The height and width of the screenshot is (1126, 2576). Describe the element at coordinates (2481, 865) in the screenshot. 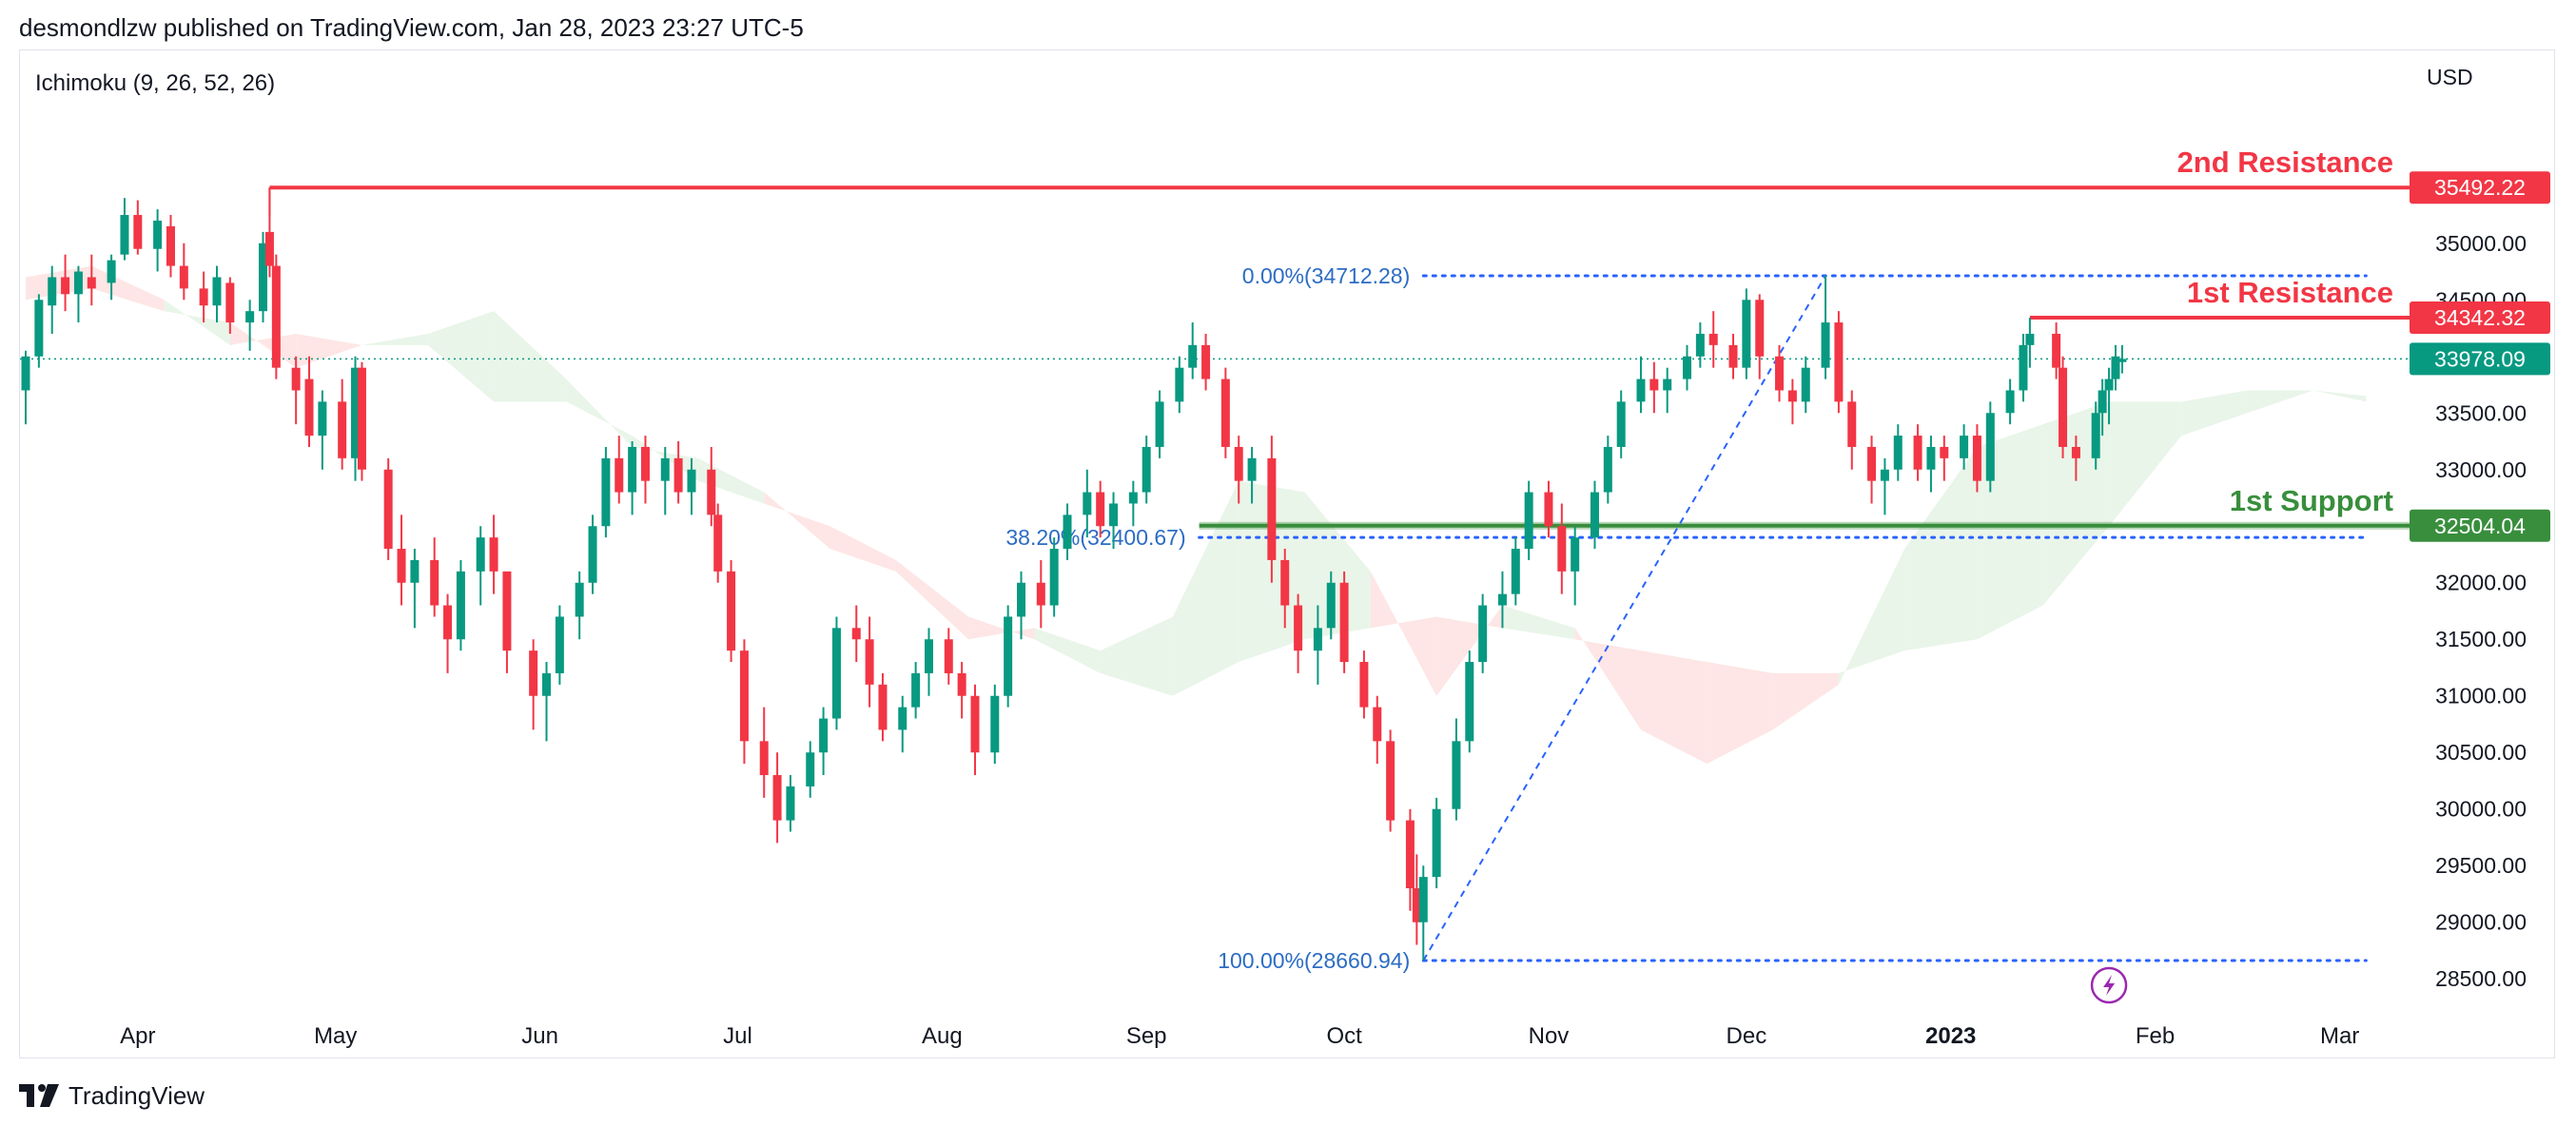

I see `price-tick-label: 29500.00` at that location.